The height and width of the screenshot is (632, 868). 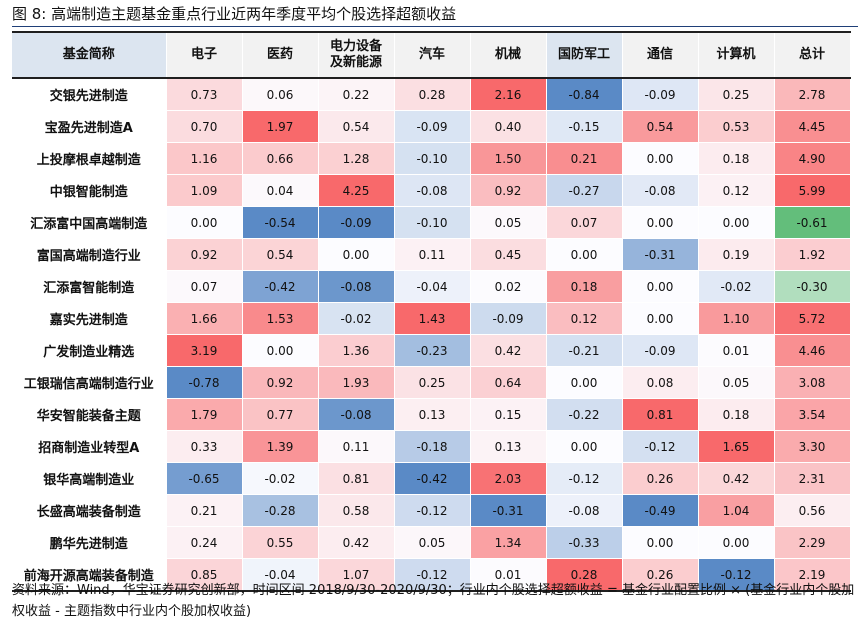 What do you see at coordinates (356, 55) in the screenshot?
I see `header-col-3: 电力设备 及新能源` at bounding box center [356, 55].